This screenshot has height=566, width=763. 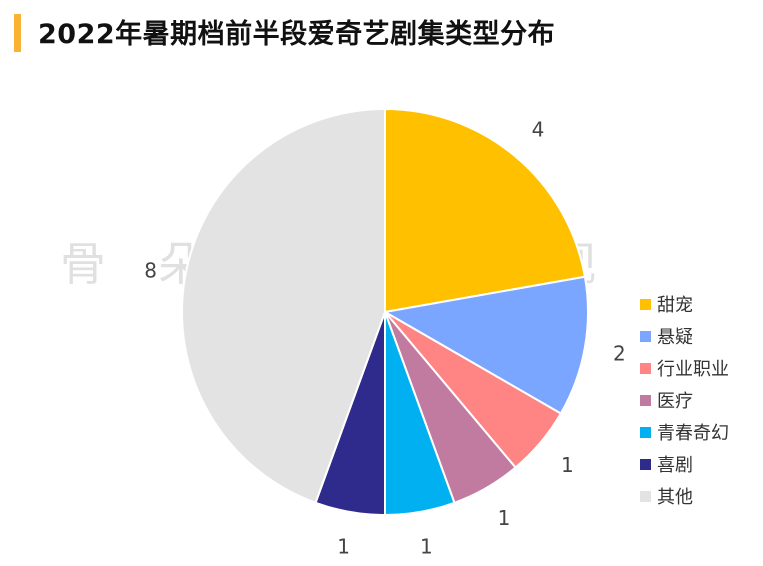 What do you see at coordinates (343, 546) in the screenshot?
I see `data-label-6: 1` at bounding box center [343, 546].